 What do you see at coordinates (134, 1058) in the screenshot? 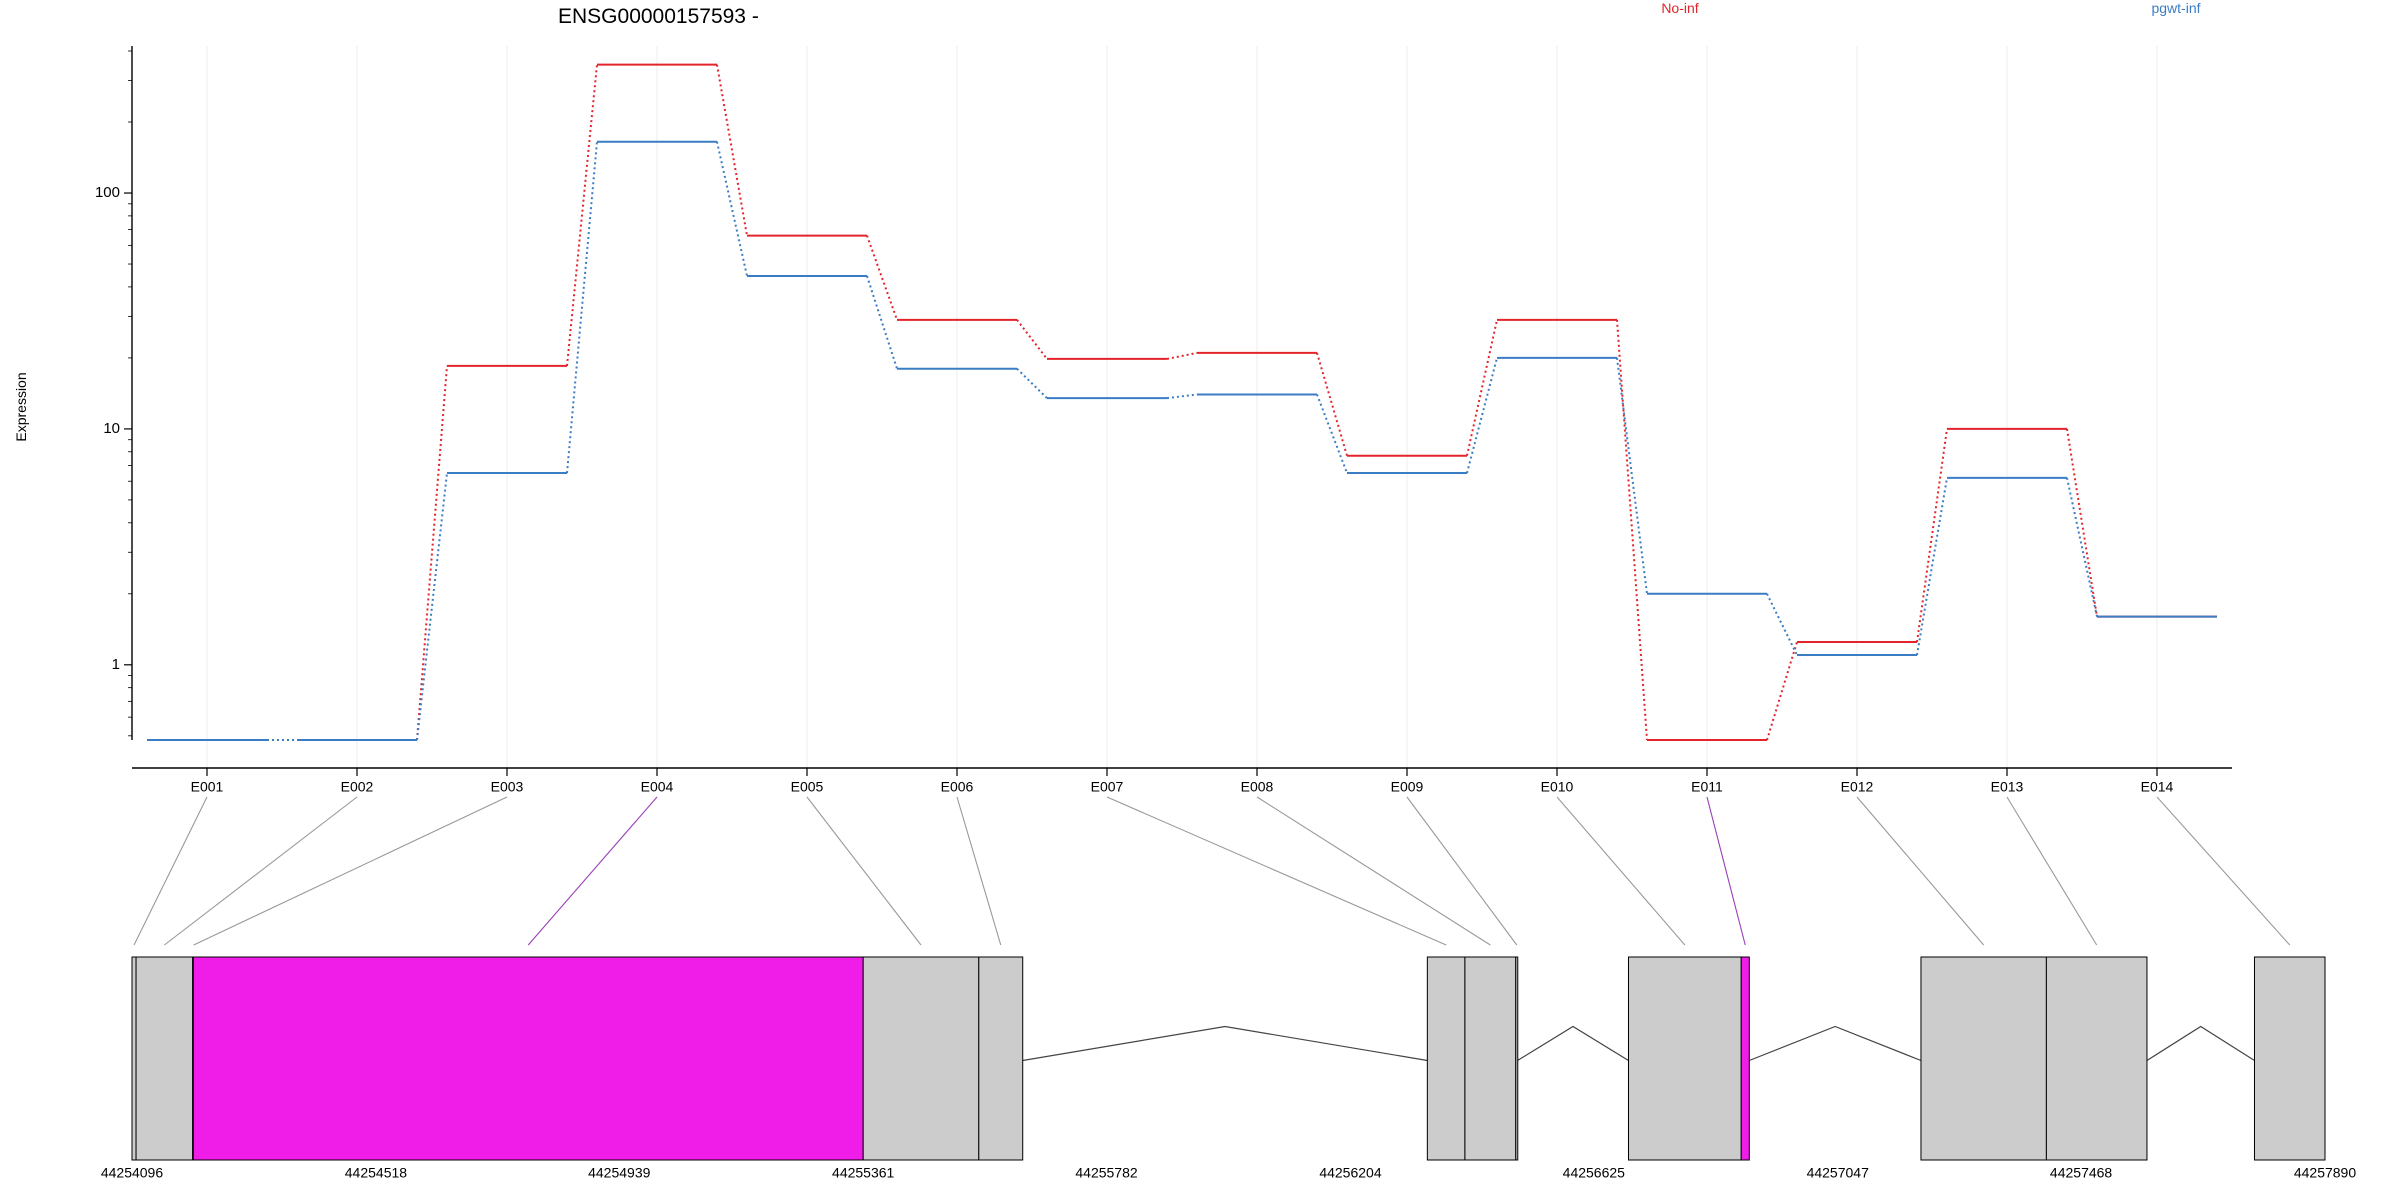
I see `exon-box-e001` at bounding box center [134, 1058].